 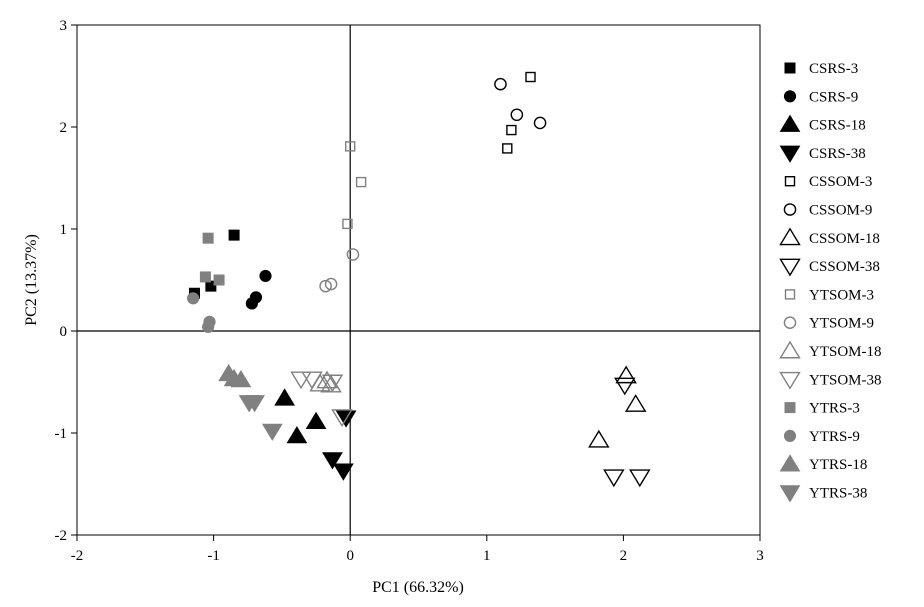 I want to click on legend-item-ytsom-9: YTSOM-9, so click(x=828, y=324).